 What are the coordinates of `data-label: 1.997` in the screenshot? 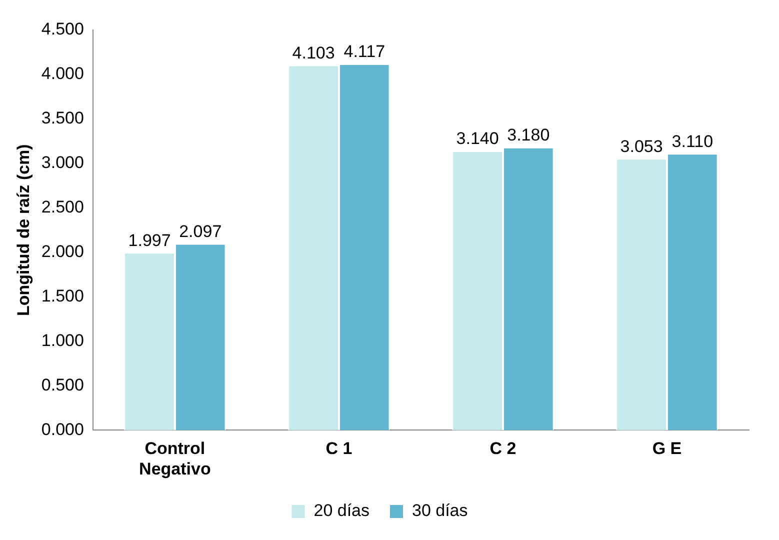 It's located at (149, 240).